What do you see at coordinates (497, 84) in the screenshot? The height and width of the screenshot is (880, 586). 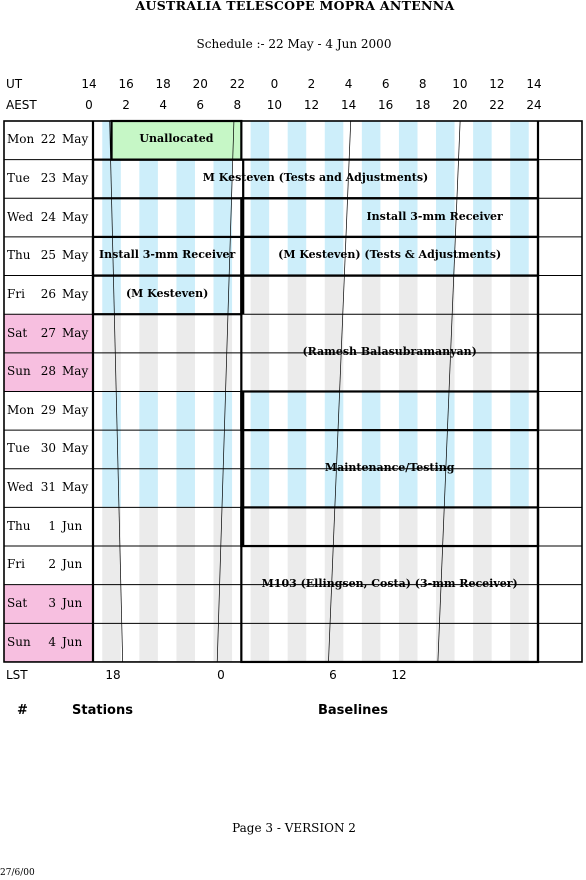 I see `ut-tick-label: 12` at bounding box center [497, 84].